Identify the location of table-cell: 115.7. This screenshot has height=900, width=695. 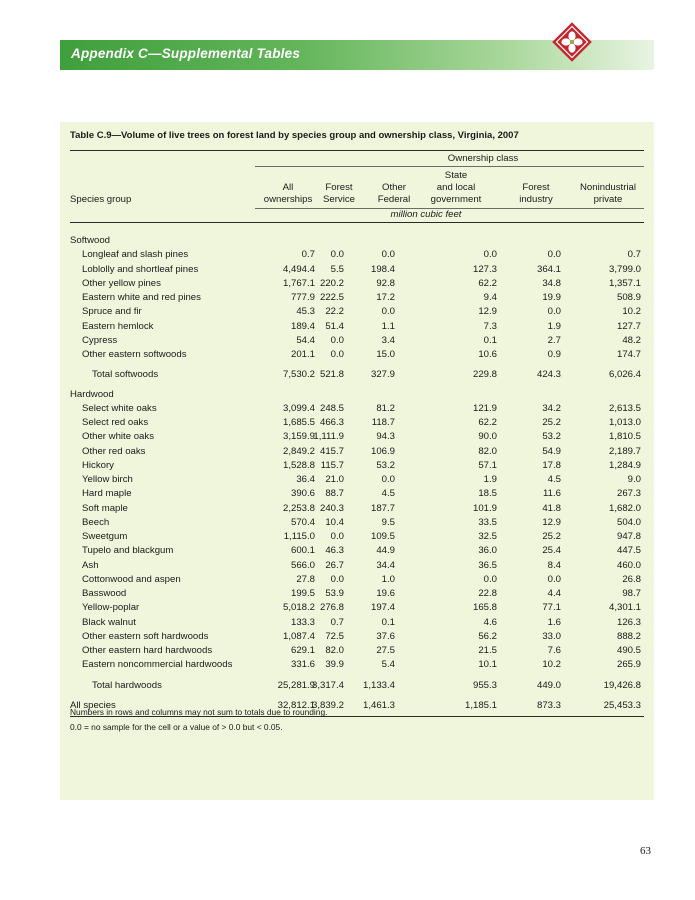
(332, 465).